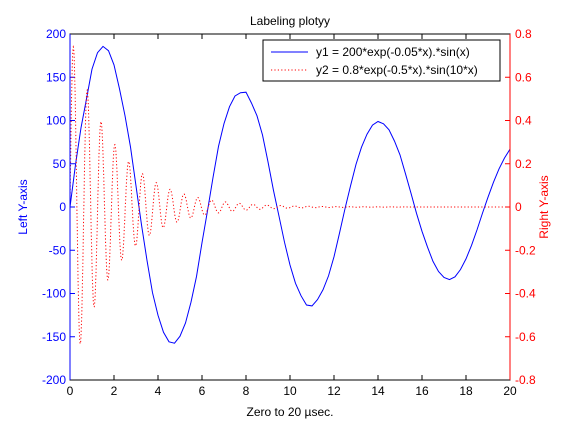 Image resolution: width=579 pixels, height=424 pixels. Describe the element at coordinates (525, 250) in the screenshot. I see `right-y-tick-label: -0.2` at that location.